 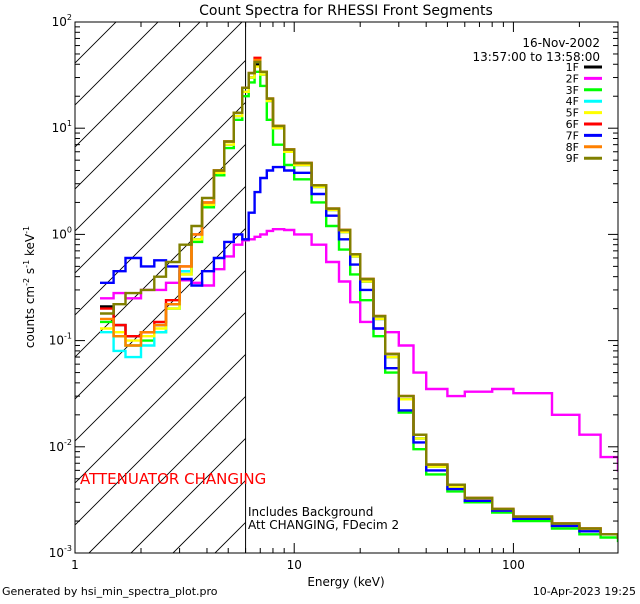 What do you see at coordinates (572, 124) in the screenshot?
I see `legend-label-6F: 6F` at bounding box center [572, 124].